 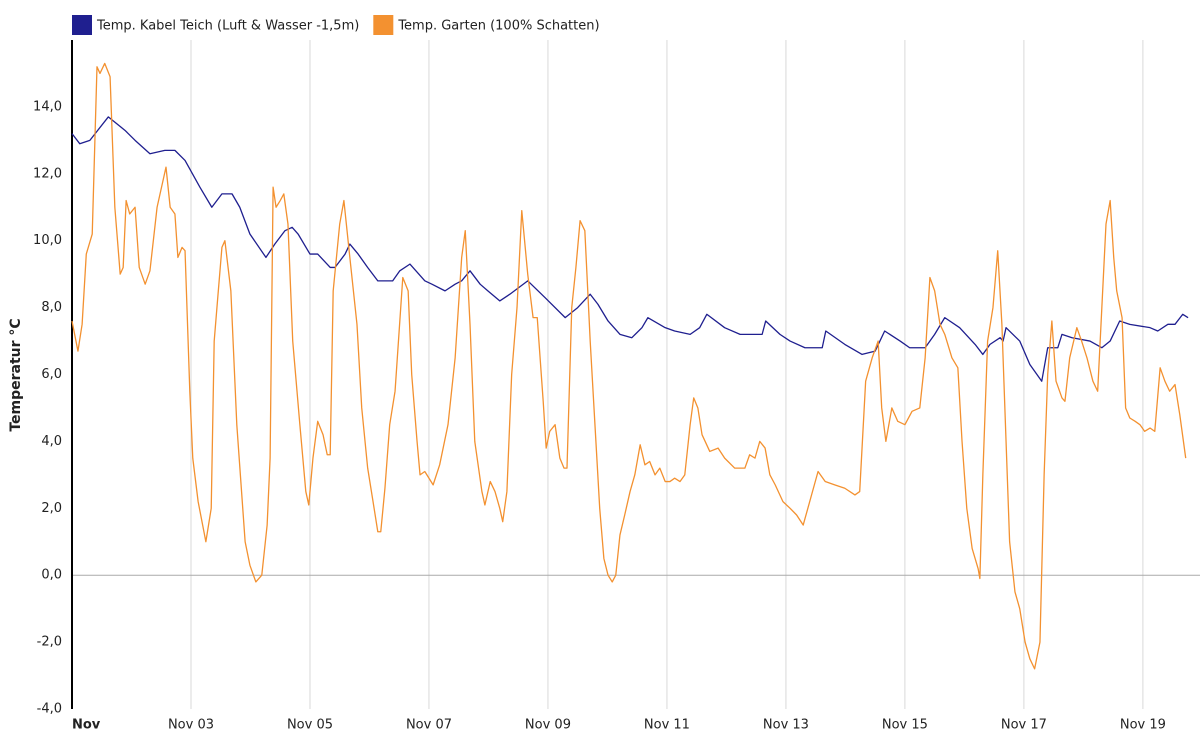 I want to click on x-tick-label: Nov 05, so click(x=310, y=725).